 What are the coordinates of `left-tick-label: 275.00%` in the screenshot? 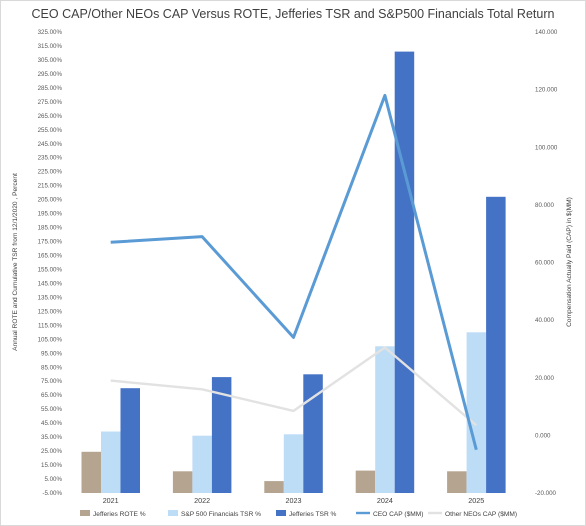 It's located at (50, 102).